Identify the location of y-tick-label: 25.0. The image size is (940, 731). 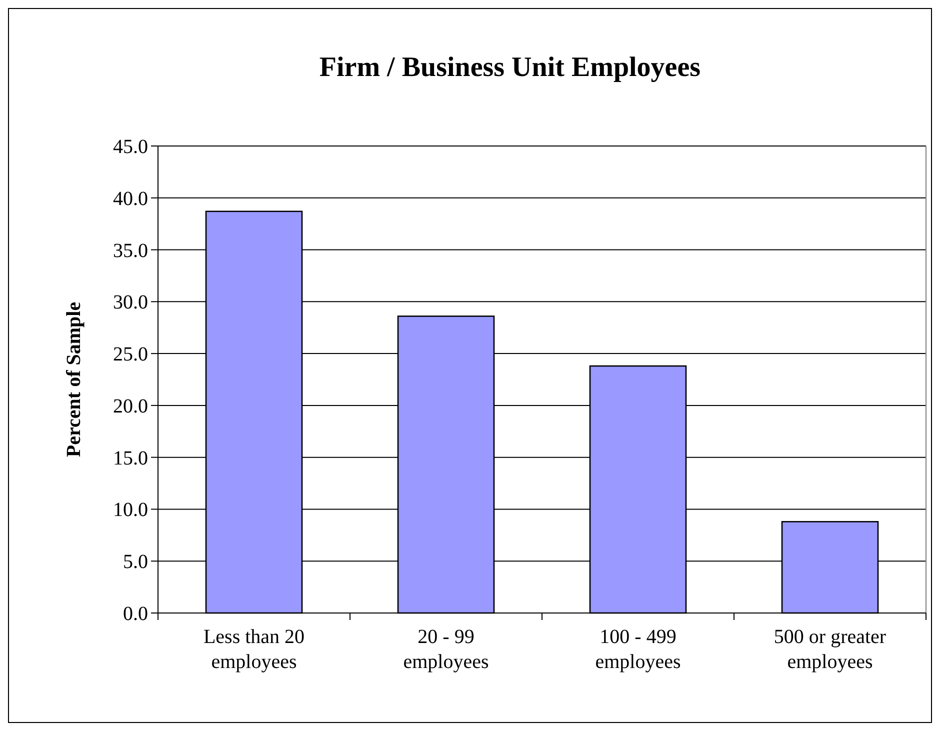
(130, 355).